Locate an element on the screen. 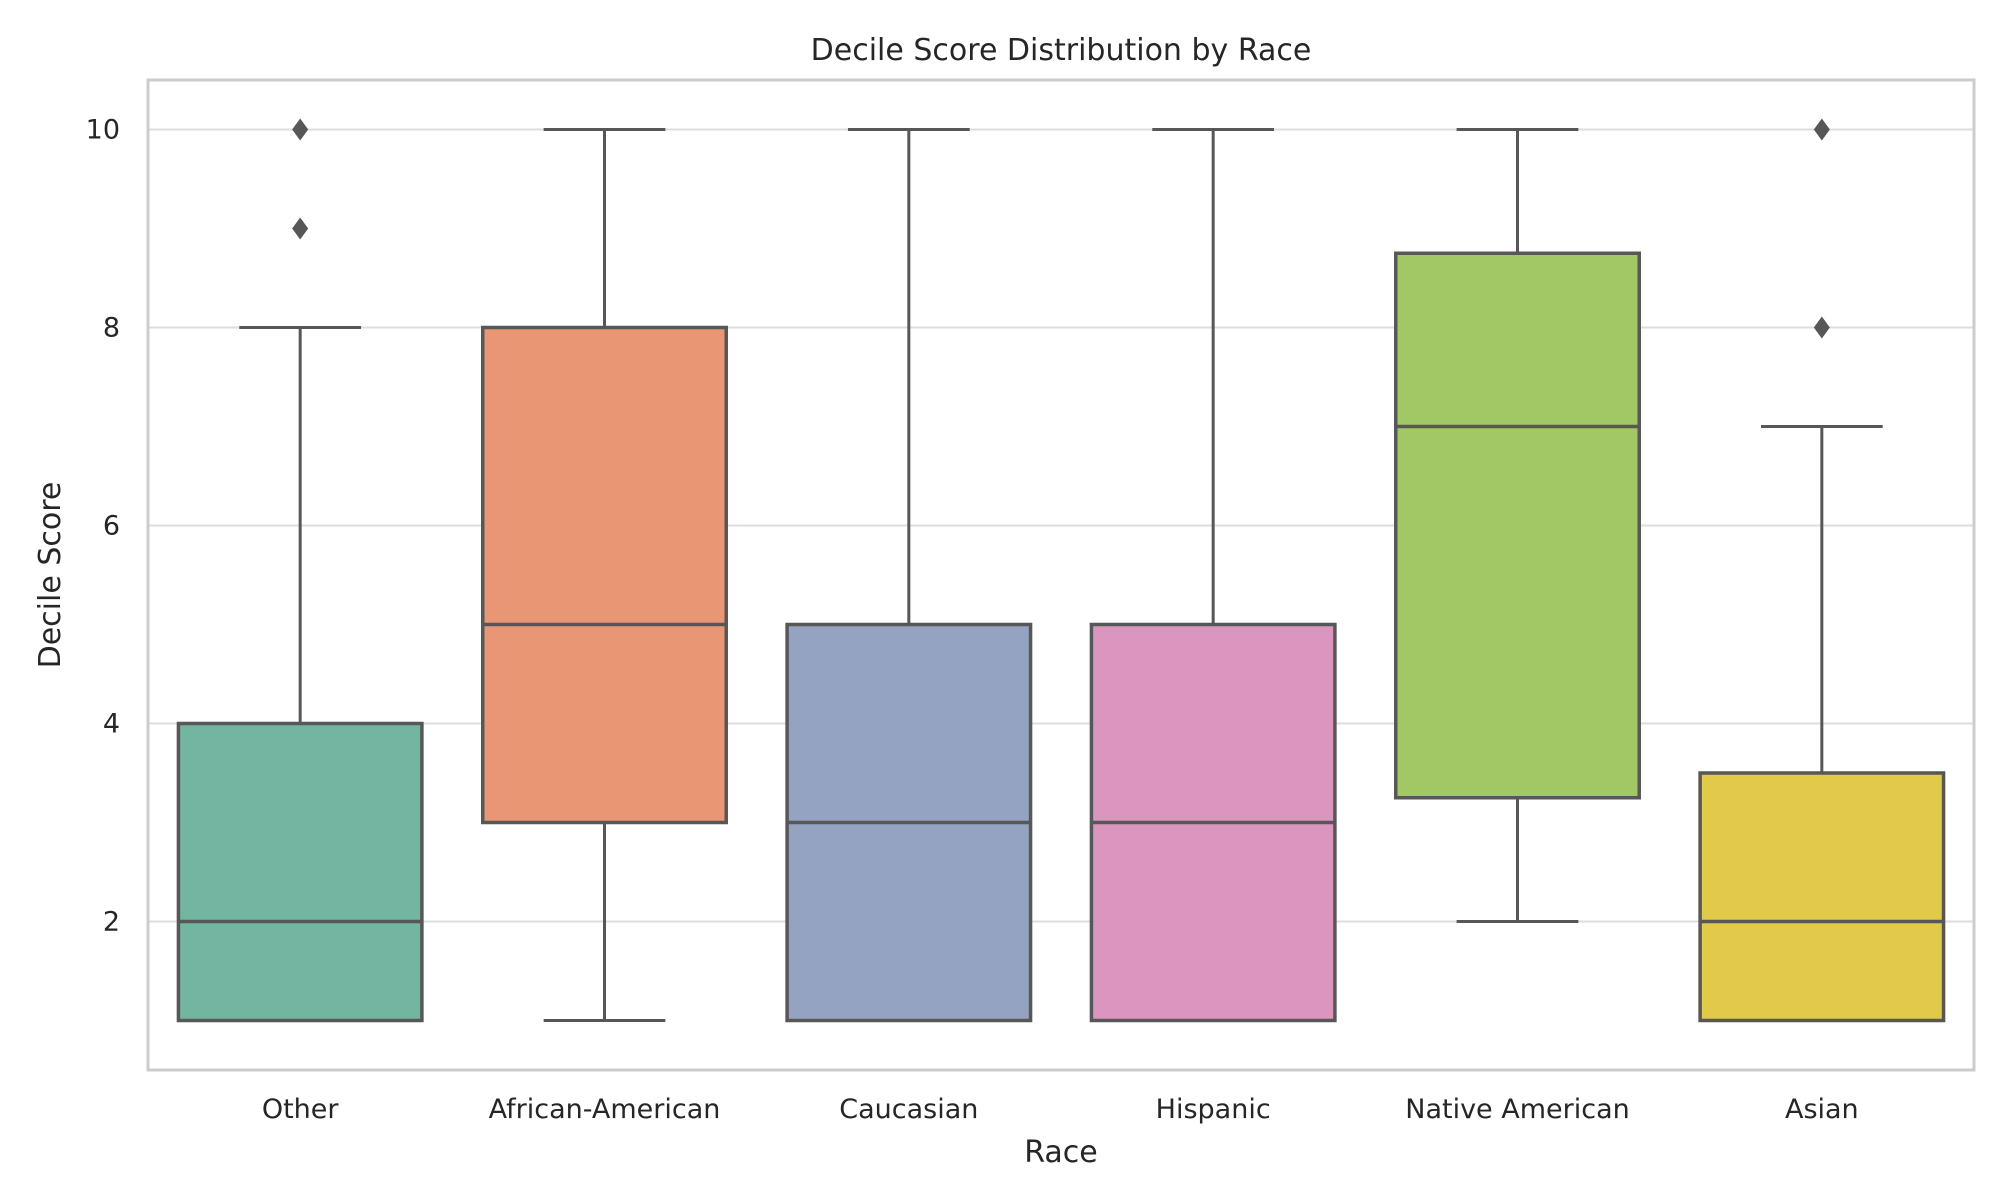 This screenshot has height=1200, width=2000. box-african-american is located at coordinates (604, 575).